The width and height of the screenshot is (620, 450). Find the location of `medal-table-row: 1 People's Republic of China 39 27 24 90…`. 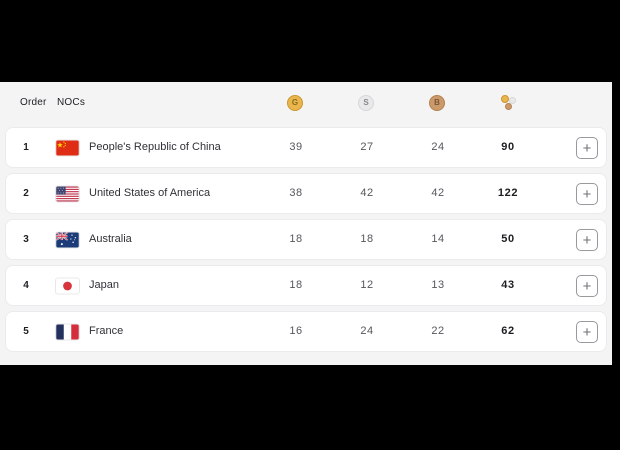

medal-table-row: 1 People's Republic of China 39 27 24 90… is located at coordinates (306, 147).